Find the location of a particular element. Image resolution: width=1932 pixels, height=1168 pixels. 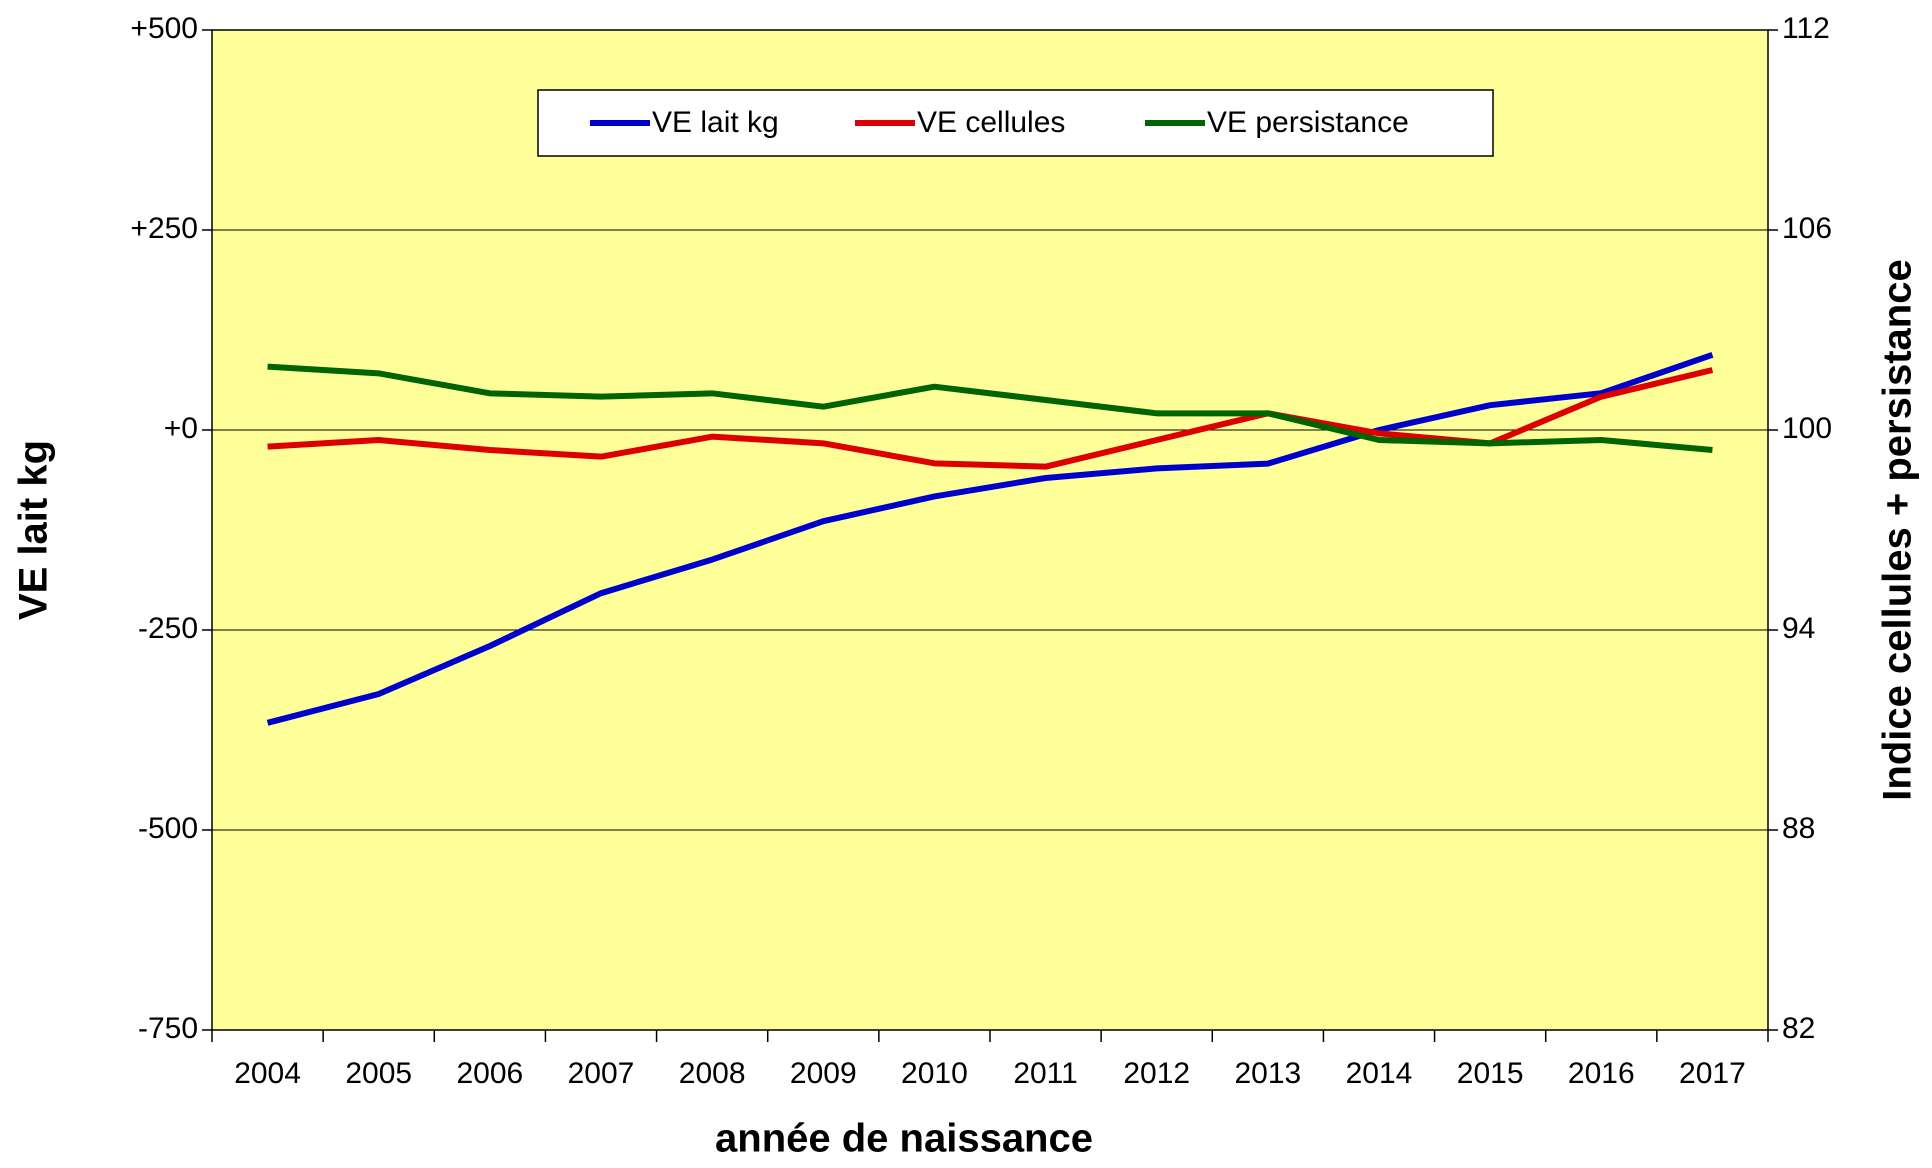

y2-tick-label: 82 is located at coordinates (1798, 1028).